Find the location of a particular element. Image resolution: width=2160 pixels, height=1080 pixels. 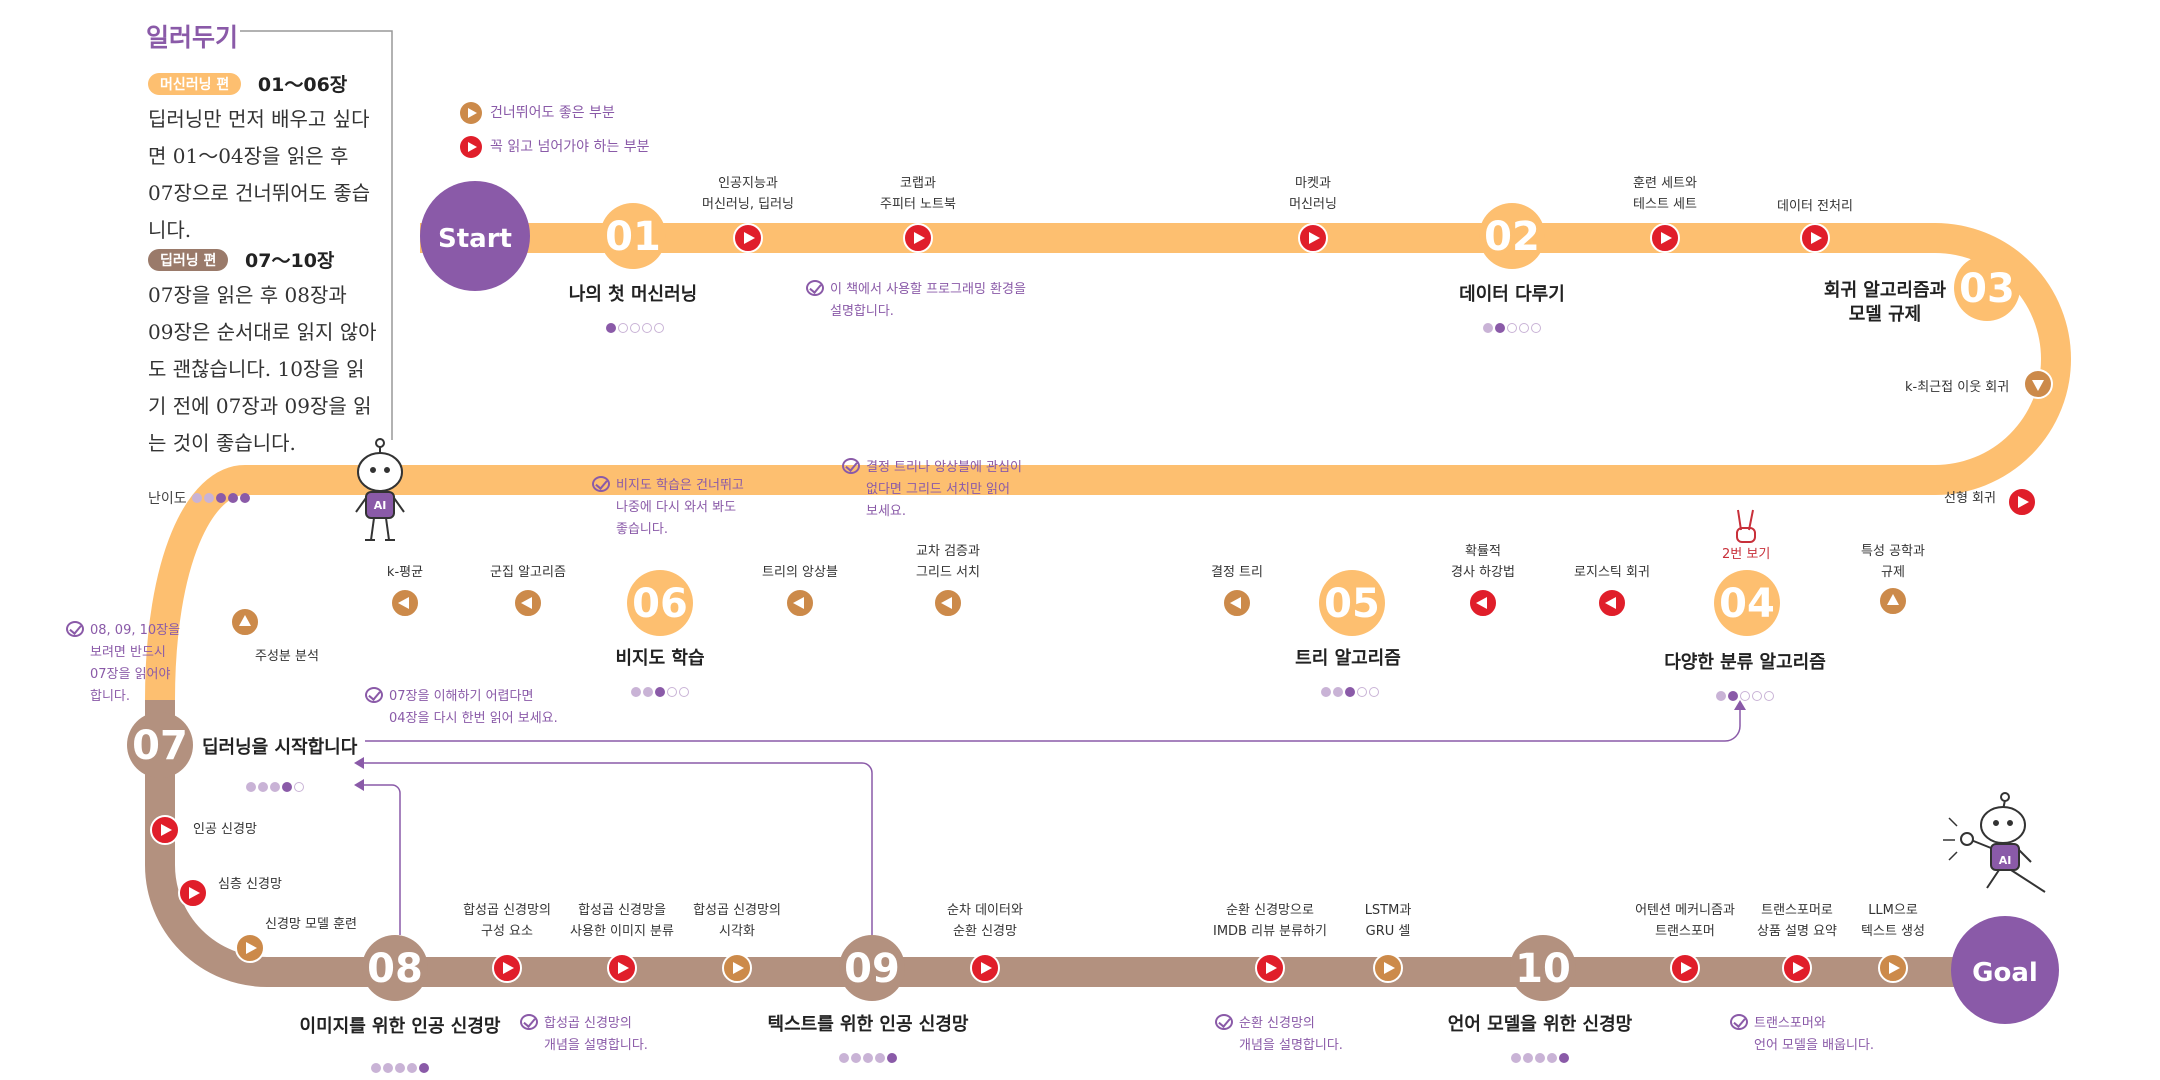

chapter-08-number: 08 is located at coordinates (395, 969).